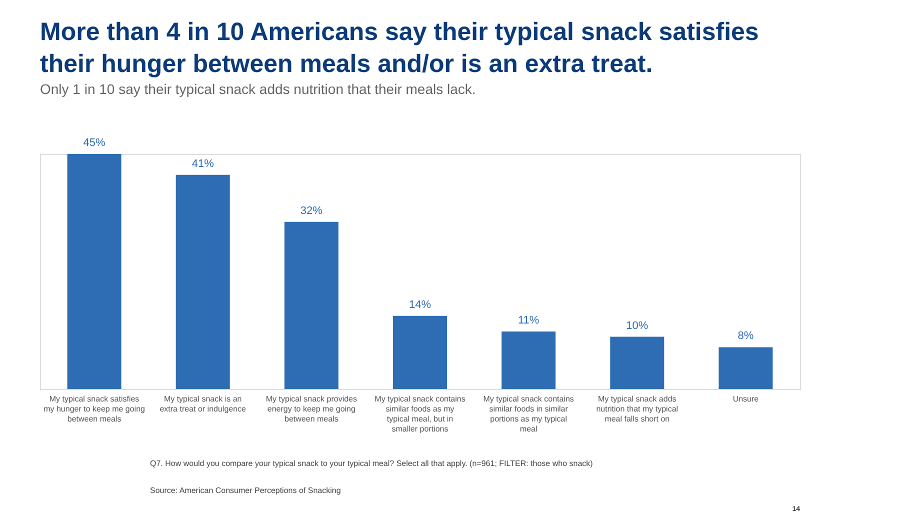  What do you see at coordinates (528, 414) in the screenshot?
I see `x-tick-label: My typical snack contains similar foods in similar portions as my typical meal` at bounding box center [528, 414].